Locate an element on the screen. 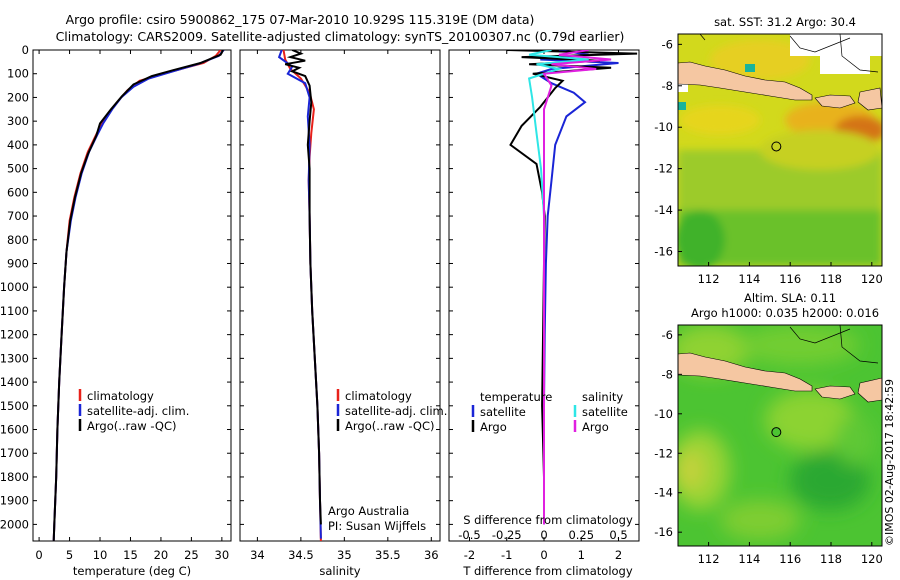 The height and width of the screenshot is (580, 900). sst-map-ytick-label: -16 is located at coordinates (663, 252).